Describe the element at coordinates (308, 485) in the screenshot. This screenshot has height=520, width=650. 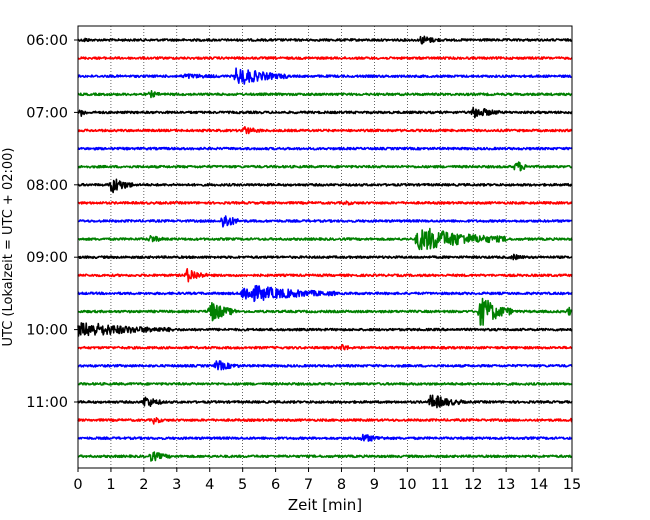
I see `x-tick-label: 7` at that location.